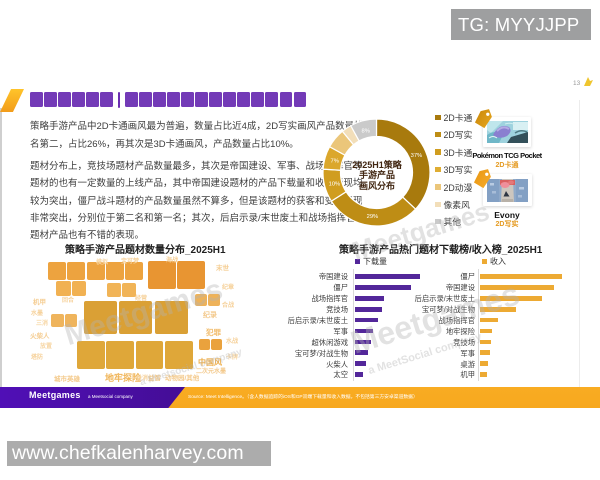 The height and width of the screenshot is (480, 600). What do you see at coordinates (366, 131) in the screenshot?
I see `svg-text: 8%` at bounding box center [366, 131].